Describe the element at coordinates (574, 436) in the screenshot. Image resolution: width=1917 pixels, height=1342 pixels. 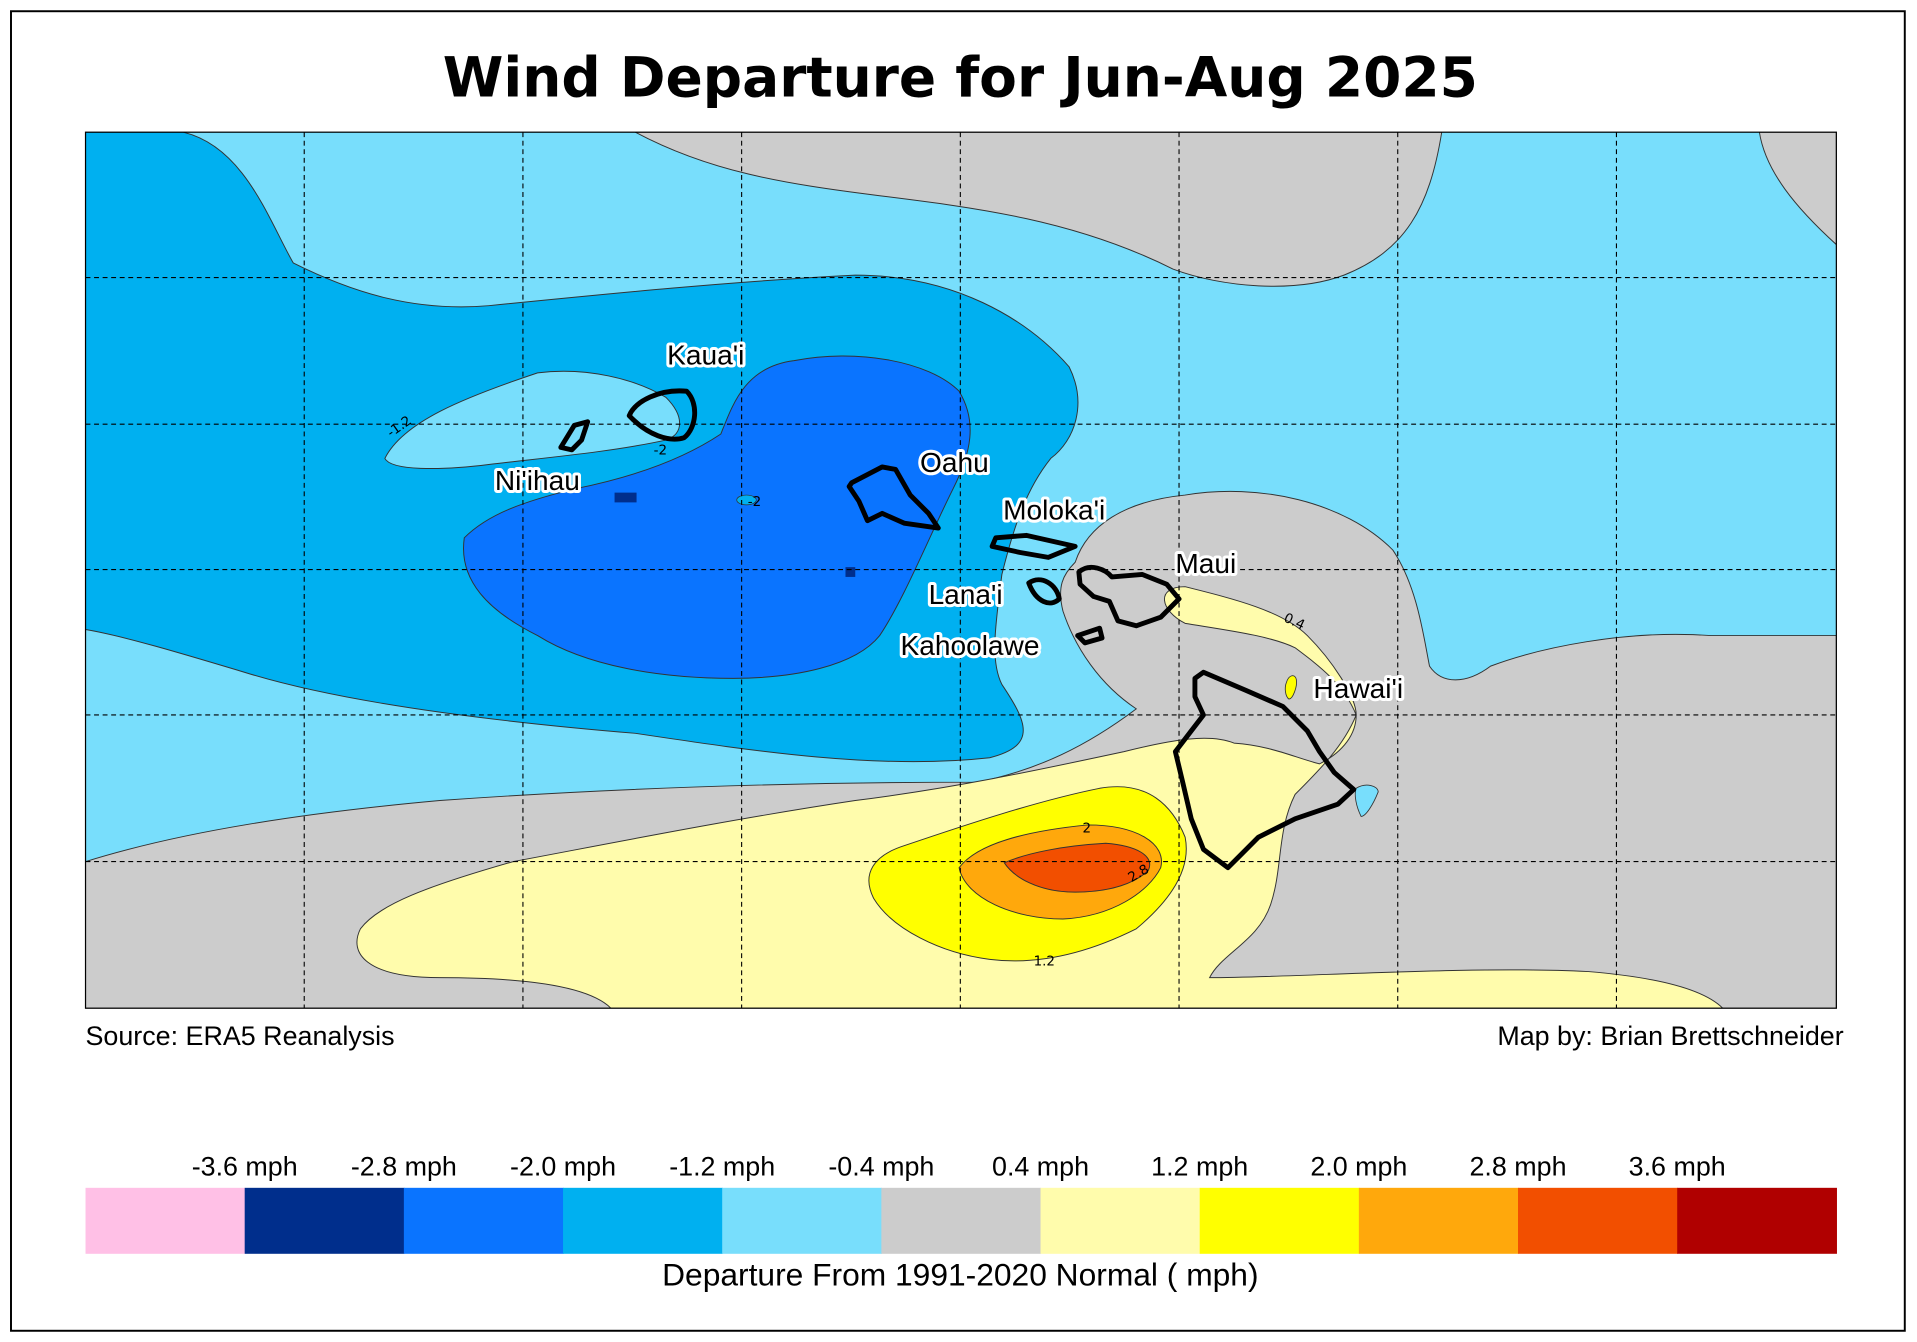
I see `niihau-outline` at that location.